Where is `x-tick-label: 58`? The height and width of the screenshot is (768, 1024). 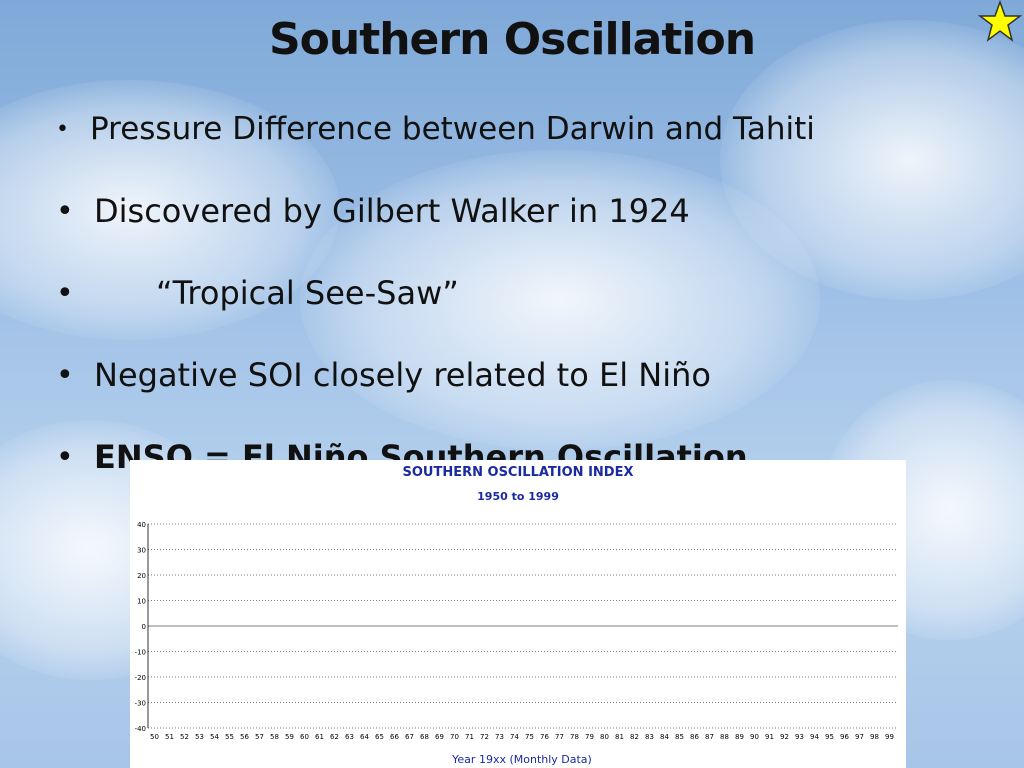 x-tick-label: 58 is located at coordinates (274, 737).